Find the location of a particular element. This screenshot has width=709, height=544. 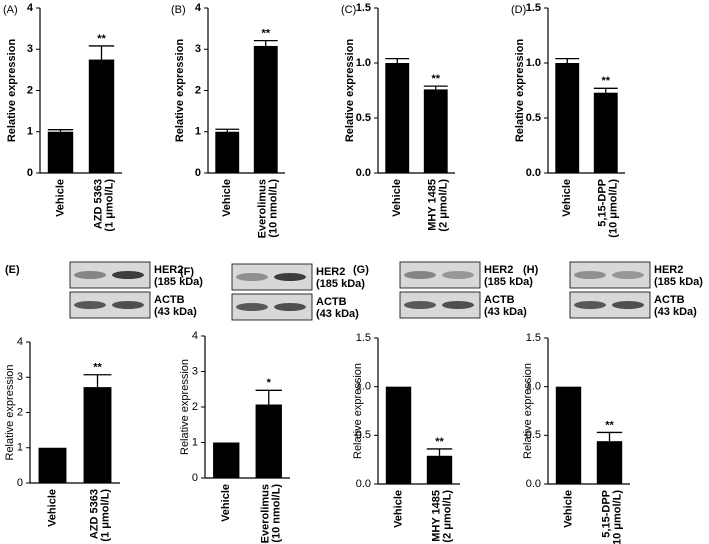

x-tick-label: 5,15-DPP is located at coordinates (603, 203).